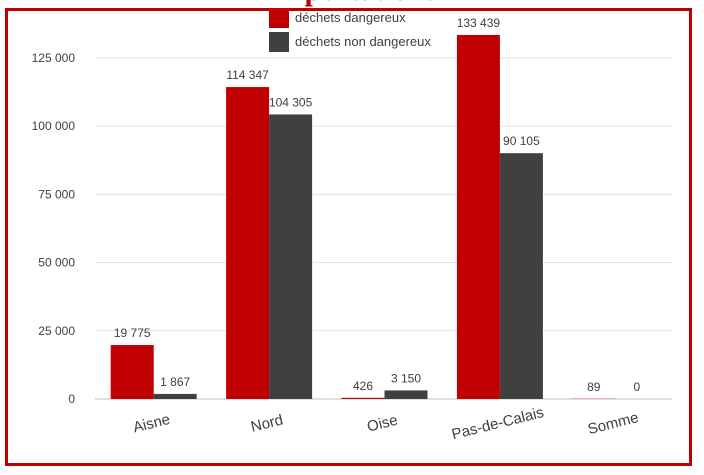  Describe the element at coordinates (247, 75) in the screenshot. I see `data-label: 114 347` at that location.